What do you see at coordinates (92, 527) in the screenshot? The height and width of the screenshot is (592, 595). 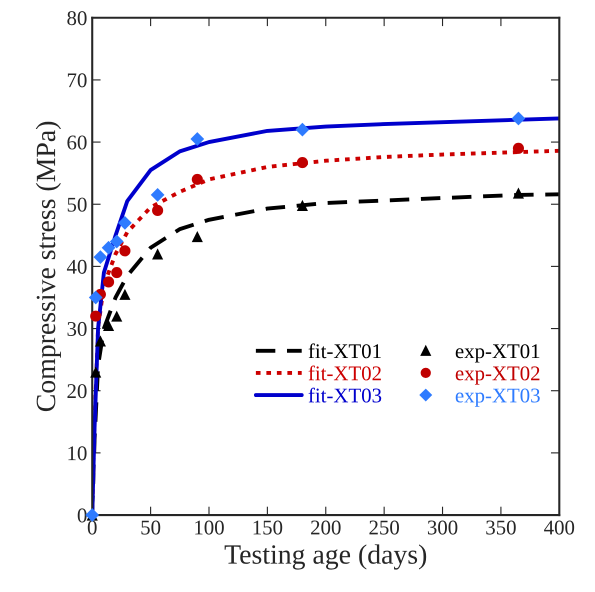 I see `x-tick-label: 0` at bounding box center [92, 527].